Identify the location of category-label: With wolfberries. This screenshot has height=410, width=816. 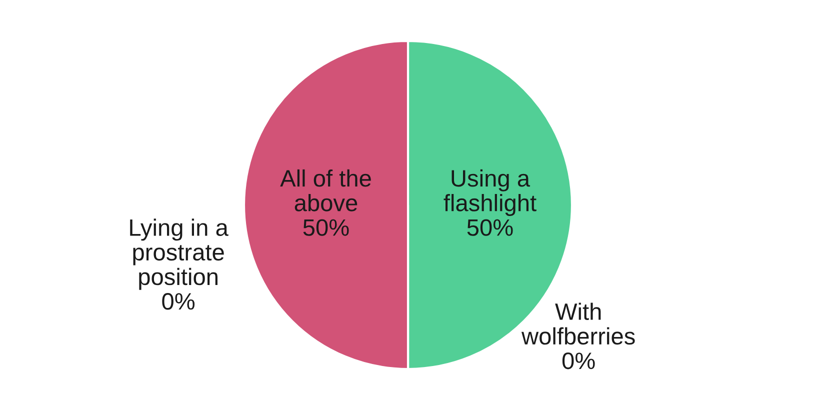
(578, 323).